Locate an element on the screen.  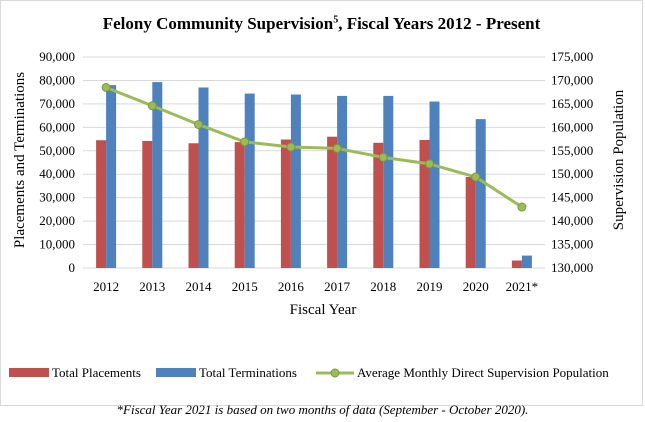
right-axis-tick-label: 130,000 is located at coordinates (572, 267).